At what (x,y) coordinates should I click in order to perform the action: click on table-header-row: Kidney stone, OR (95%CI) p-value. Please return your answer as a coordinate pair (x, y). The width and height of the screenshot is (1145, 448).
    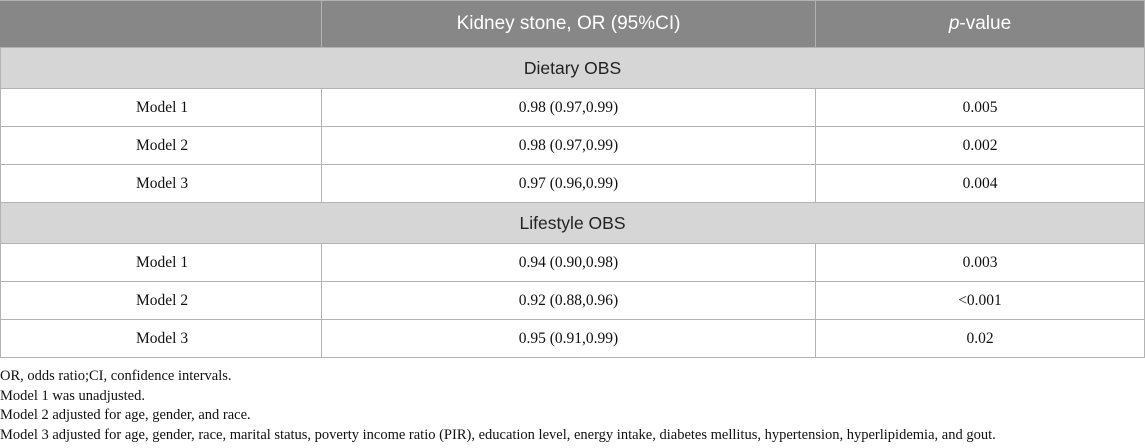
    Looking at the image, I should click on (572, 24).